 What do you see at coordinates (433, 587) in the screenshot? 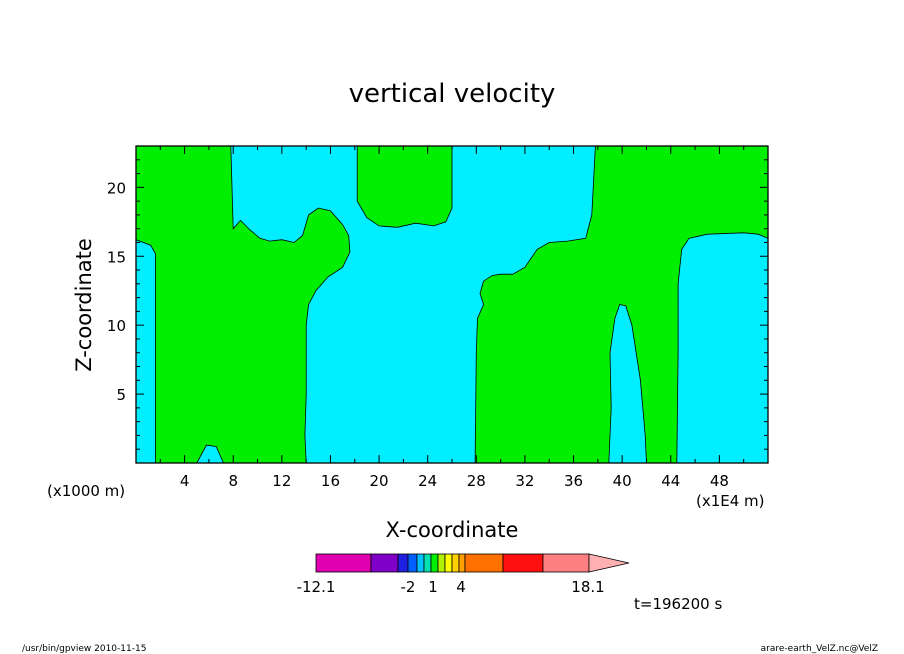
I see `colorbar-label: 1` at bounding box center [433, 587].